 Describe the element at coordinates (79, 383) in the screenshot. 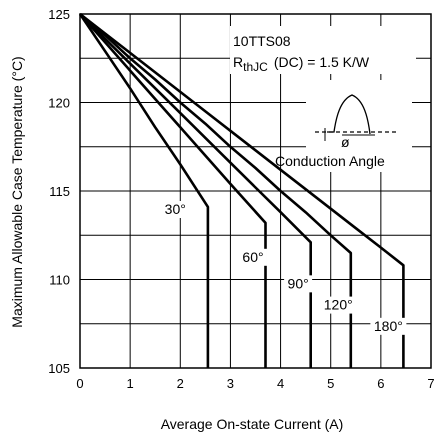

I see `x-tick-label: 0` at that location.